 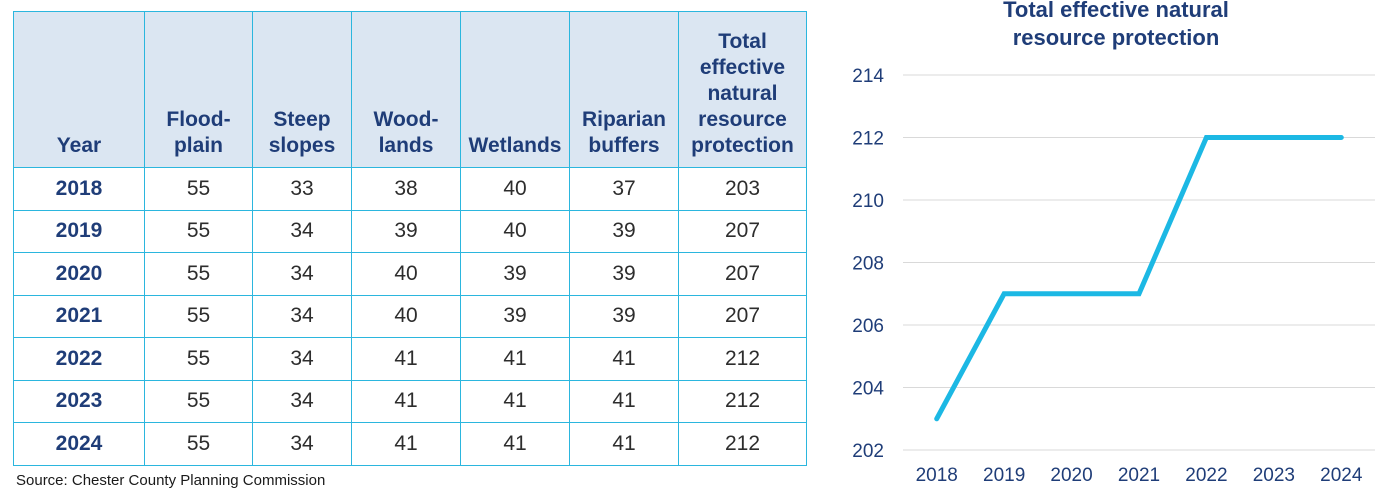 I want to click on table-row: 2024 55 34 41 41 41 212, so click(x=410, y=444).